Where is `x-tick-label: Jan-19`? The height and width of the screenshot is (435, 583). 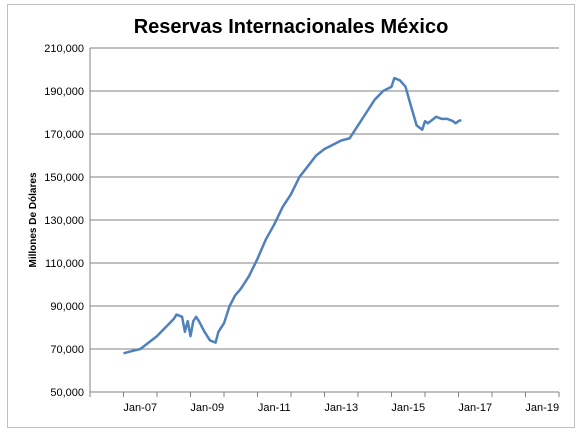 x-tick-label: Jan-19 is located at coordinates (542, 408).